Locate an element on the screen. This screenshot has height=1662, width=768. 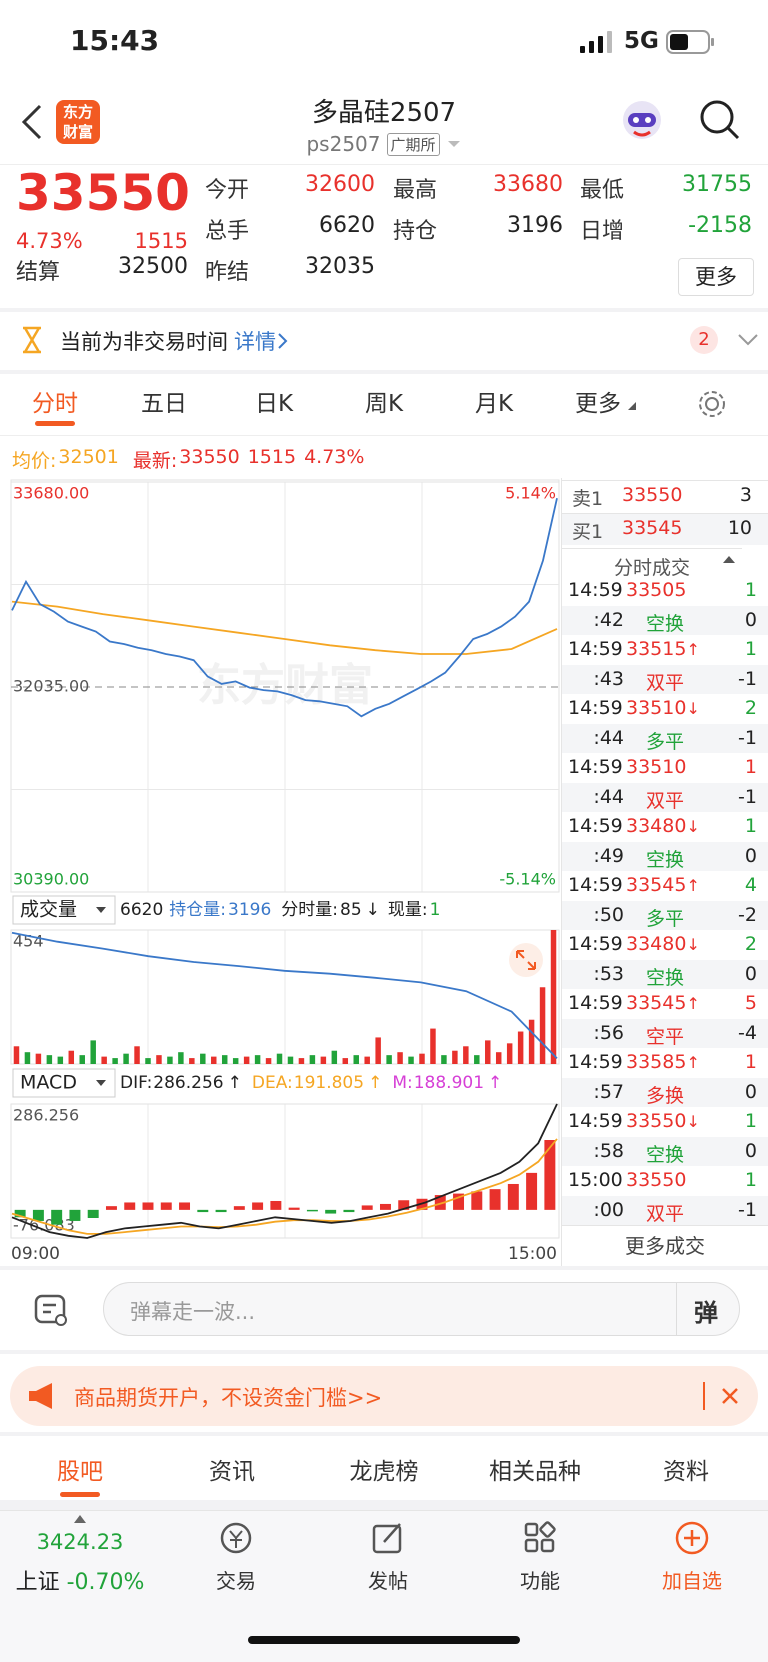
danmaku-input: 弹幕走一波... 弹 is located at coordinates (421, 1309).